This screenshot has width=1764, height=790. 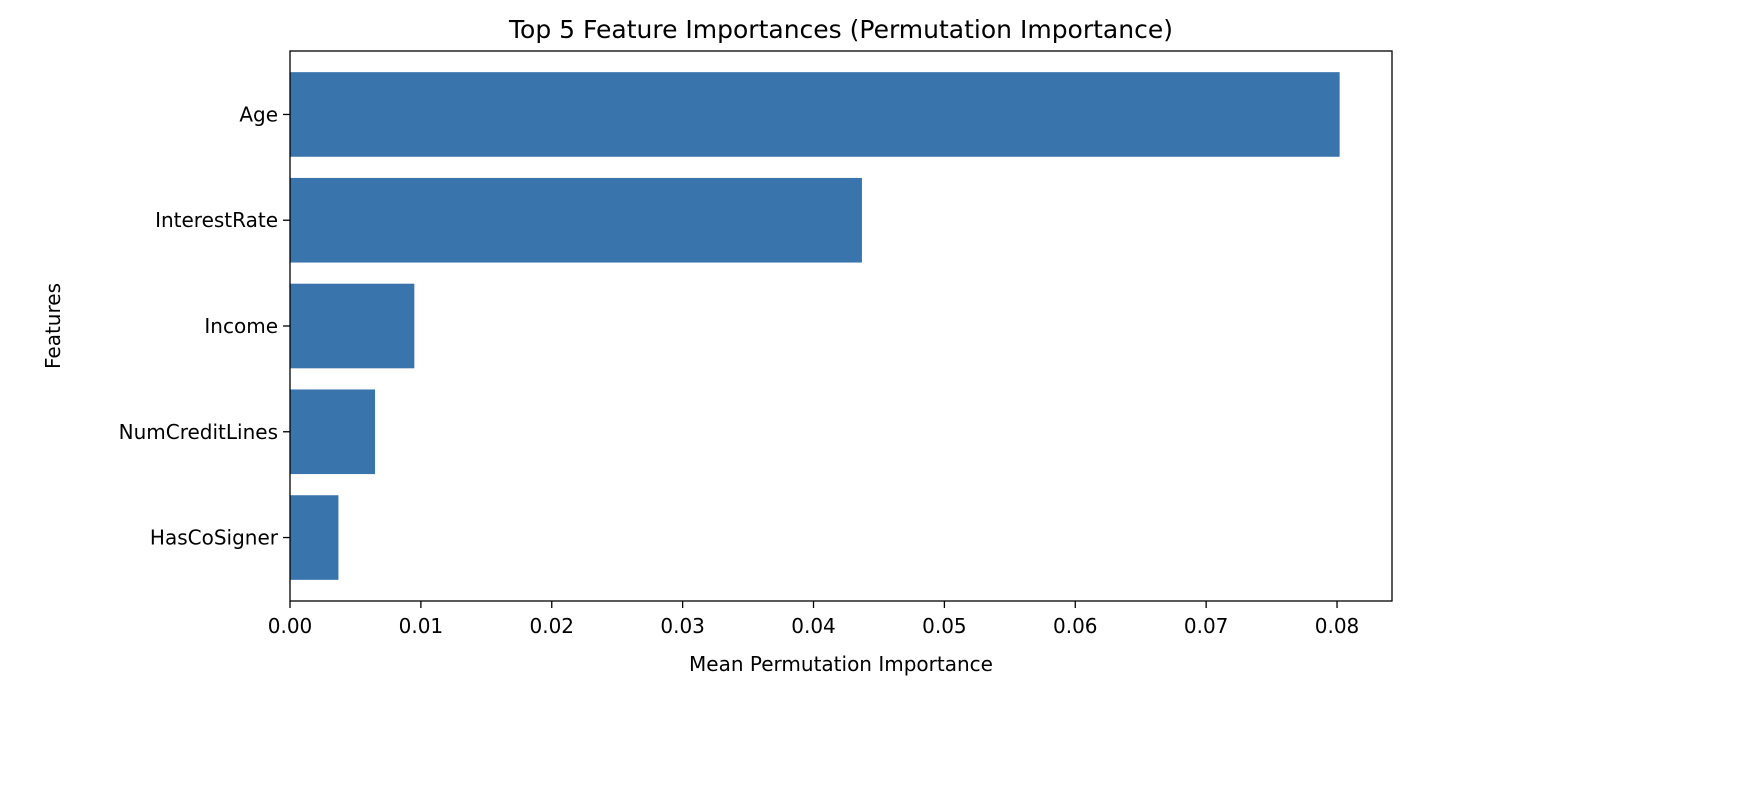 What do you see at coordinates (1075, 626) in the screenshot?
I see `x-tick-label: 0.06` at bounding box center [1075, 626].